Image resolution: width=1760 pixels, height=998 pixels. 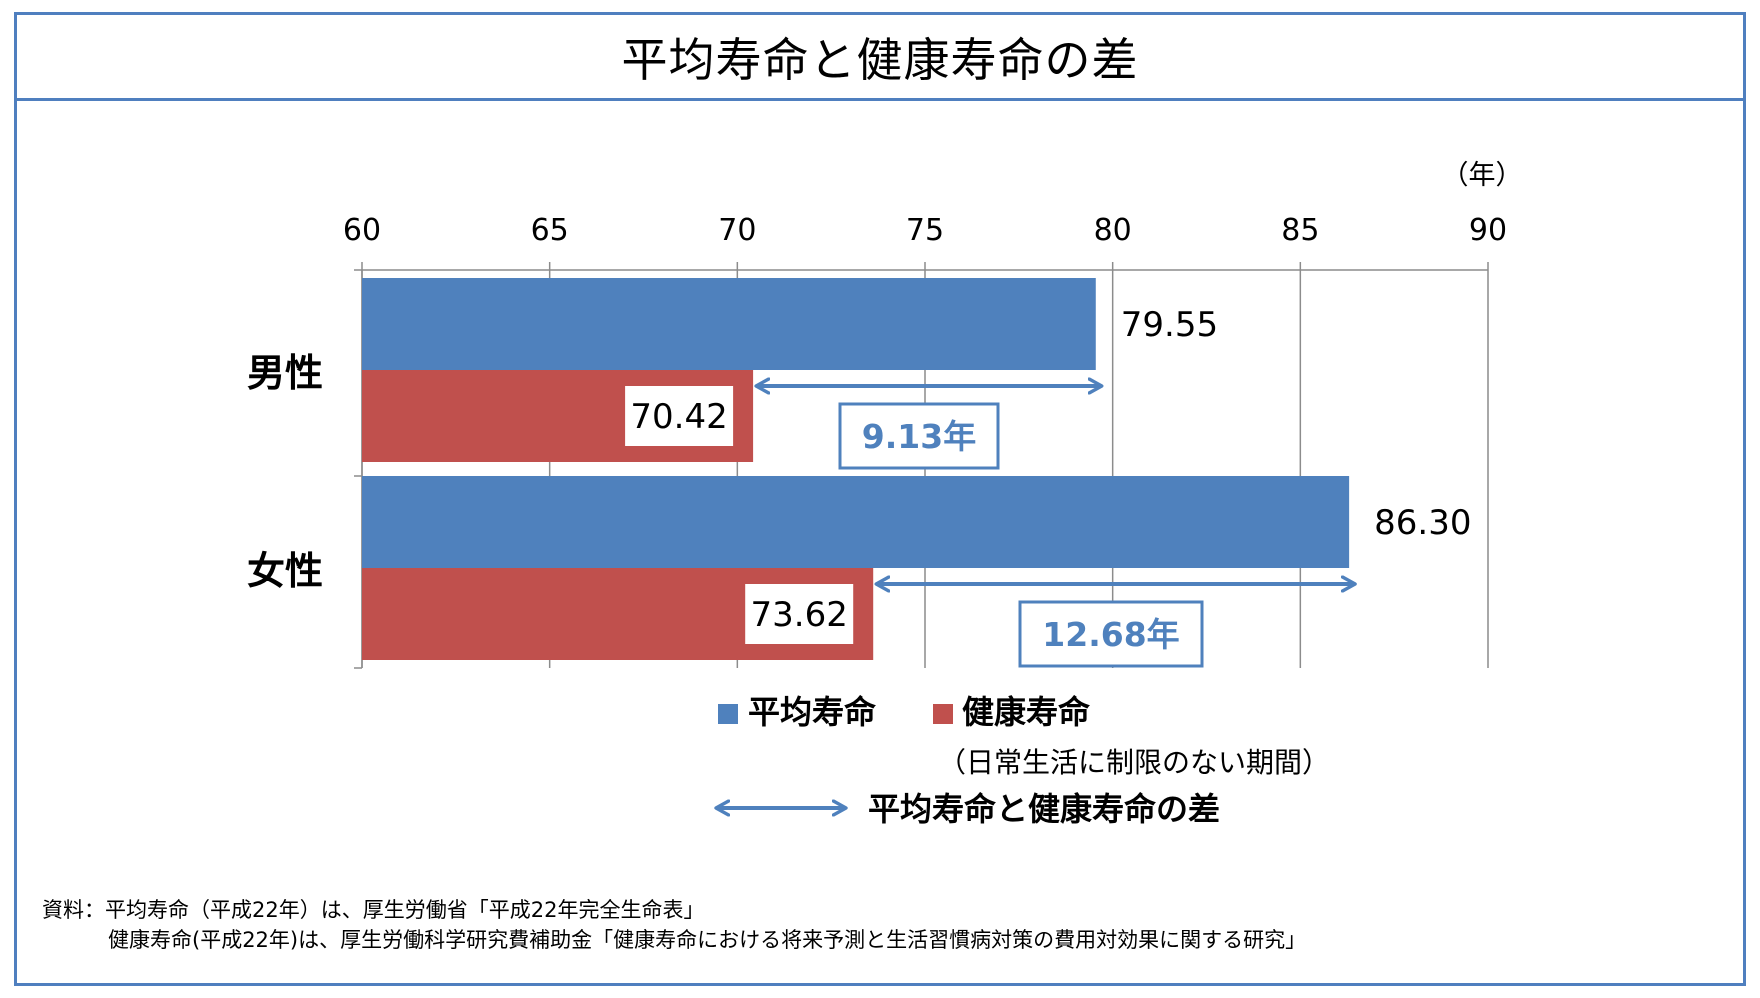 I want to click on tick-label: 70, so click(x=737, y=230).